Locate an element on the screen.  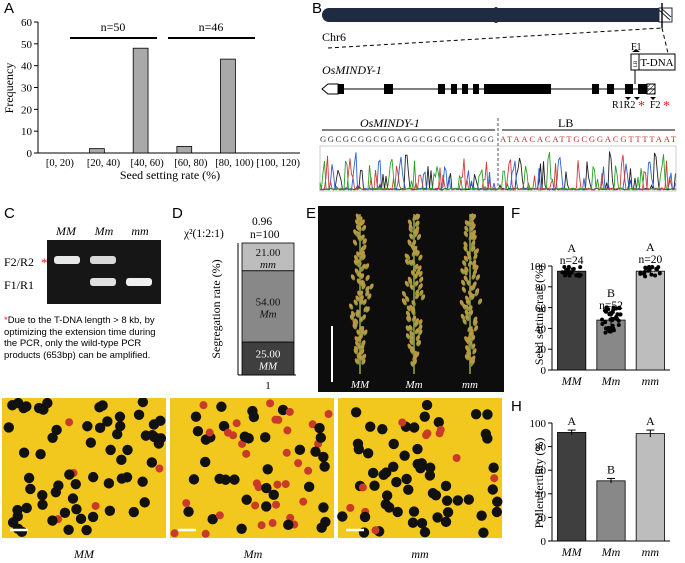
d-segment-value: 25.00 is located at coordinates (268, 355).